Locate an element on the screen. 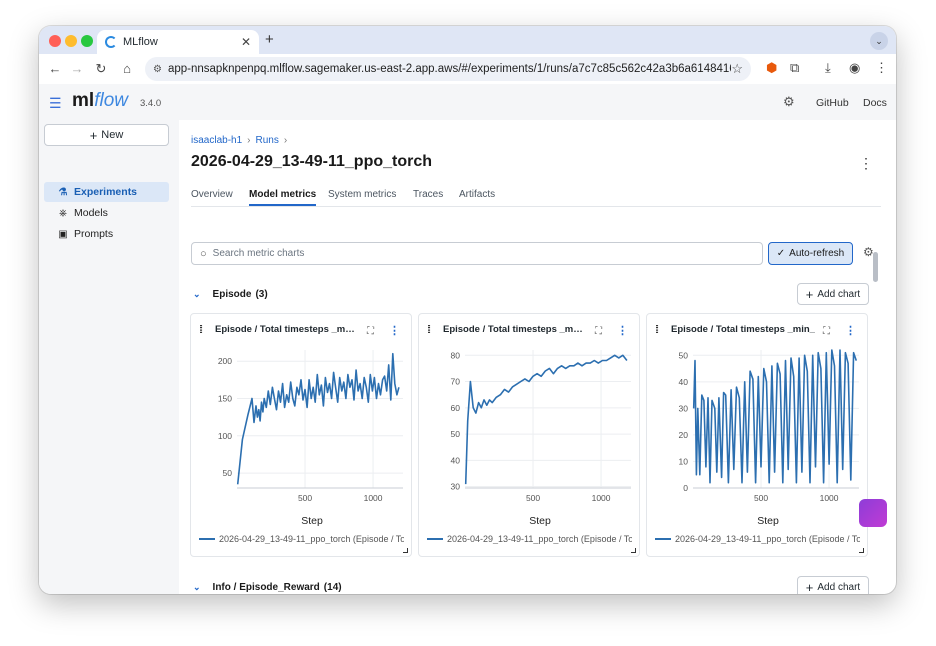  chart-title: Episode / Total timesteps _min_ is located at coordinates (743, 329).